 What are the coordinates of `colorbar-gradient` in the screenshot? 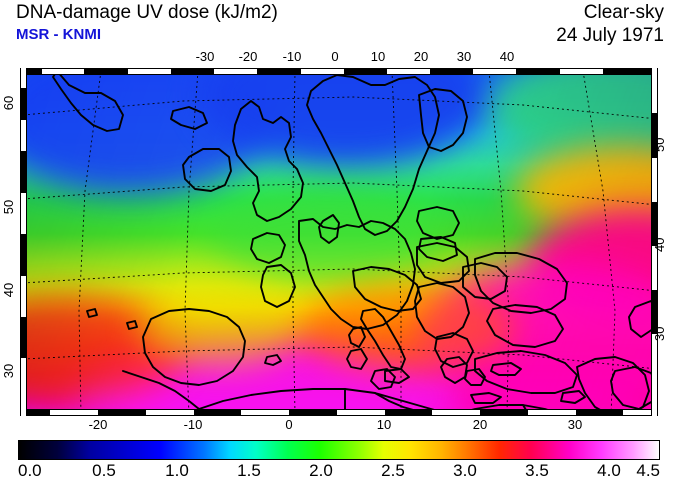 It's located at (339, 450).